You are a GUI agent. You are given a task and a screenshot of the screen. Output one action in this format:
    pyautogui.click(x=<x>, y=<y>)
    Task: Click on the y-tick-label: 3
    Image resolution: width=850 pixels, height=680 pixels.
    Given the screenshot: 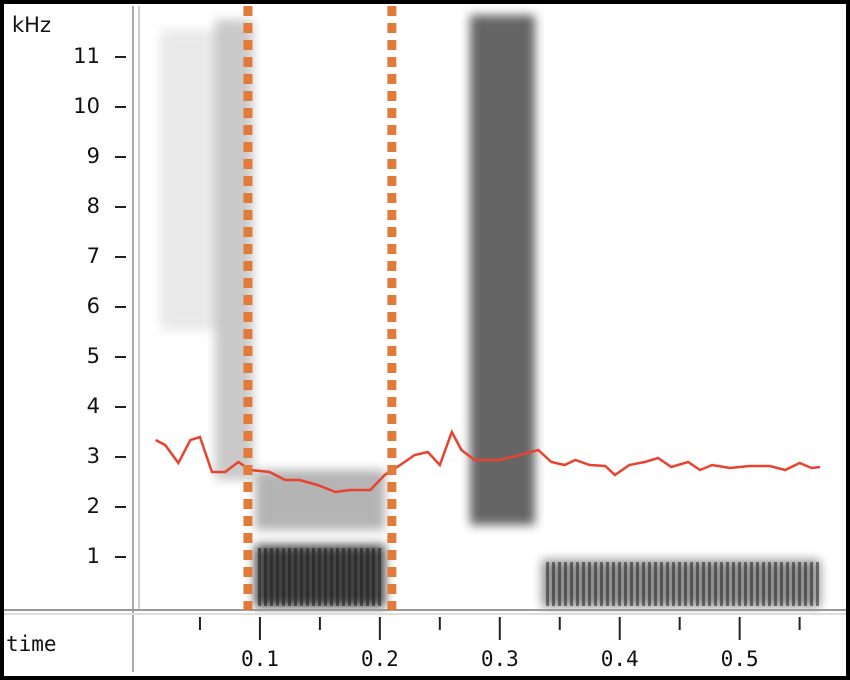 What is the action you would take?
    pyautogui.click(x=93, y=456)
    